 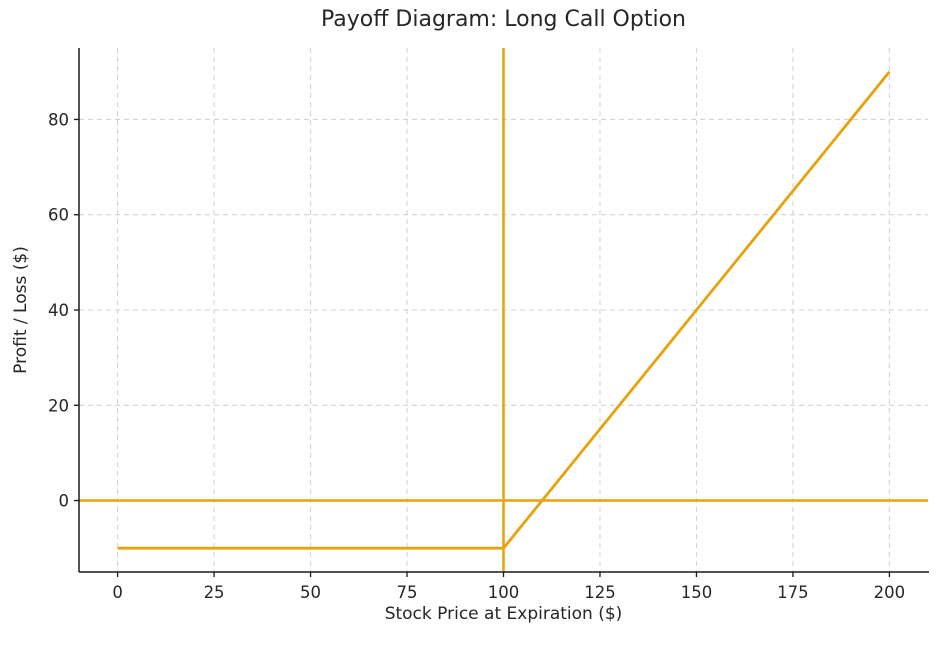 I want to click on y-tick-label: 40, so click(x=58, y=310).